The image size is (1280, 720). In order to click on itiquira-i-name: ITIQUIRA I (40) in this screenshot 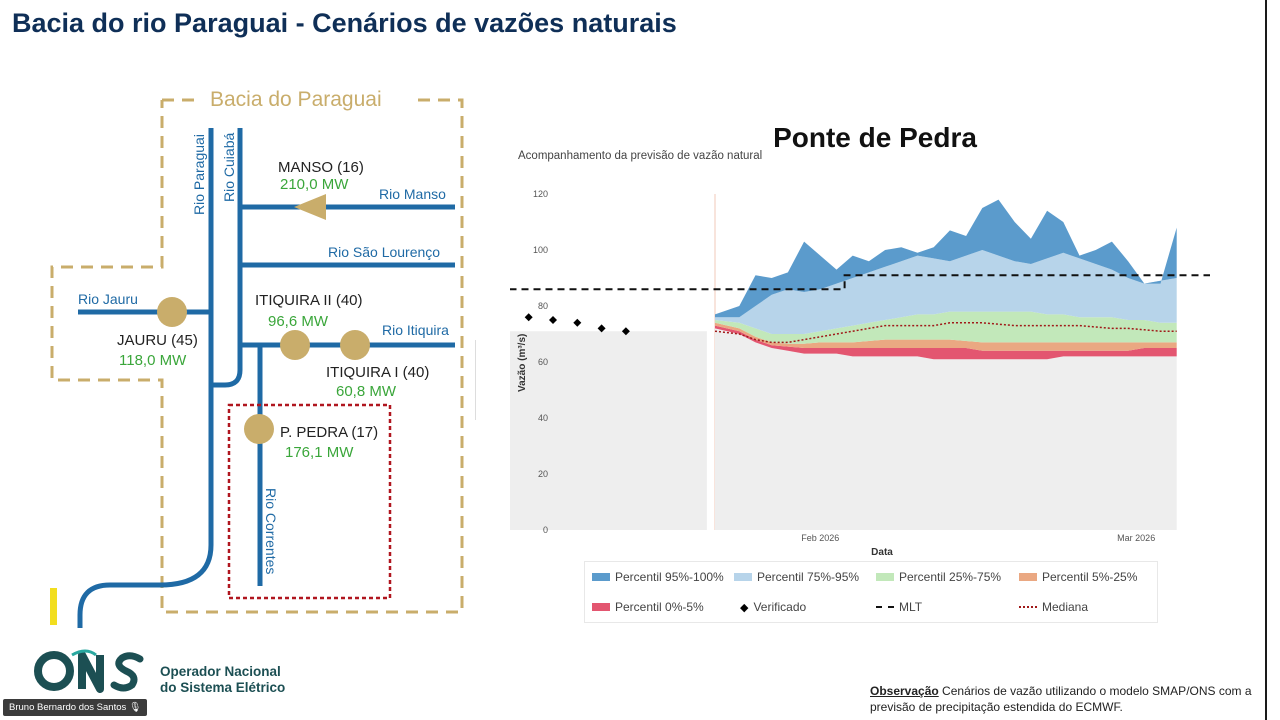, I will do `click(377, 372)`.